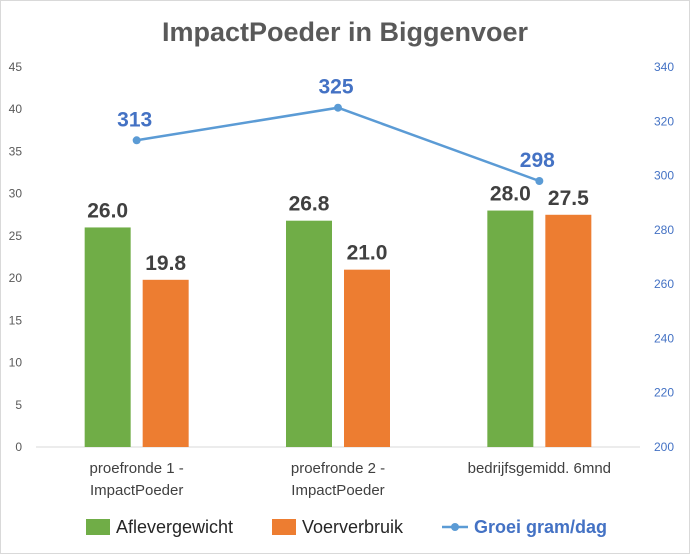 Image resolution: width=690 pixels, height=554 pixels. I want to click on left-axis-tick-label: 45, so click(16, 67).